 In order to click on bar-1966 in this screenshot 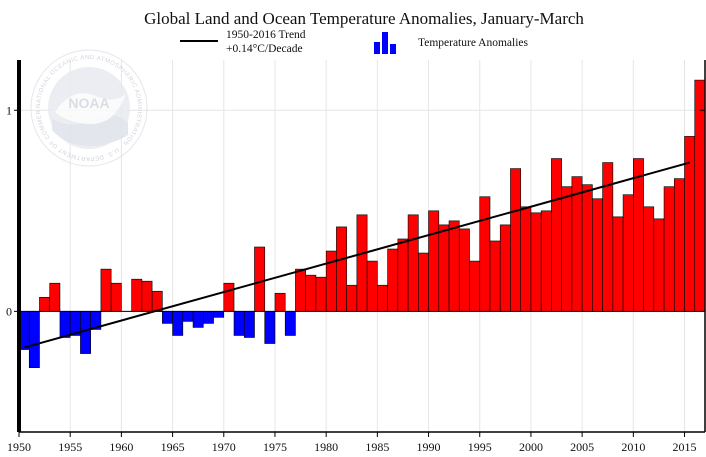, I will do `click(188, 316)`.